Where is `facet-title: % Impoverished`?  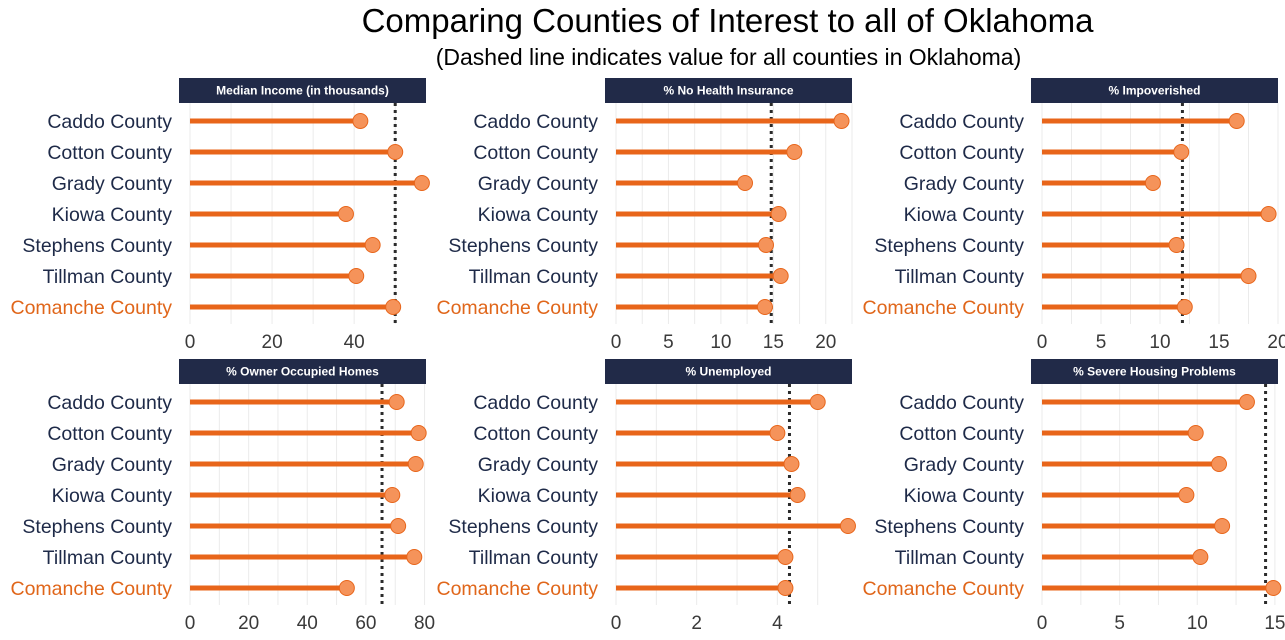 facet-title: % Impoverished is located at coordinates (1154, 91).